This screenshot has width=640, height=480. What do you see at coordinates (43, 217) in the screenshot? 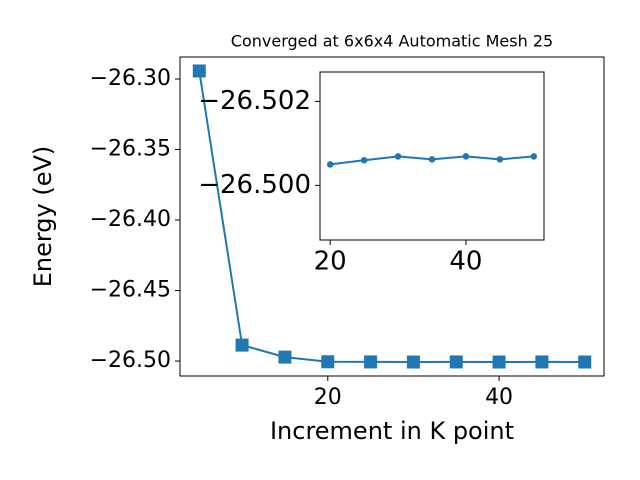
I see `y-axis-label: Energy (eV)` at bounding box center [43, 217].